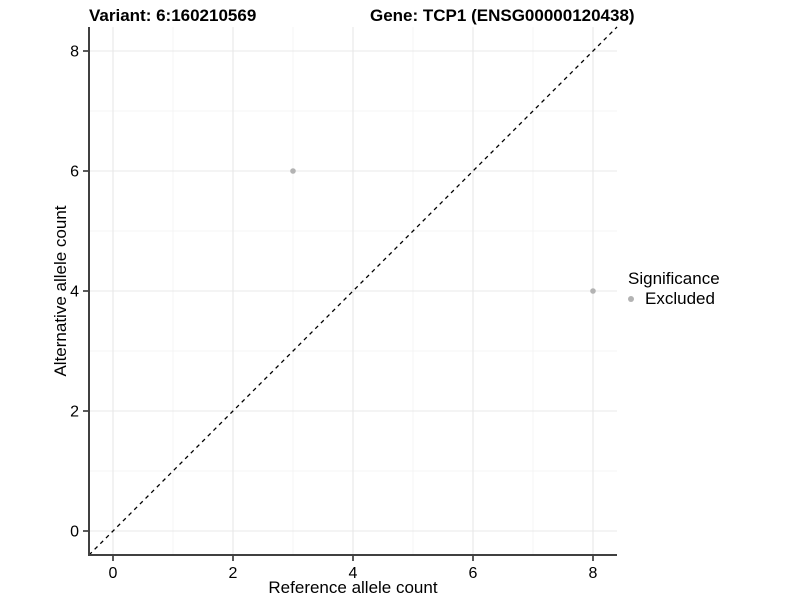 This screenshot has height=600, width=800. What do you see at coordinates (74, 172) in the screenshot?
I see `y-tick-label: 6` at bounding box center [74, 172].